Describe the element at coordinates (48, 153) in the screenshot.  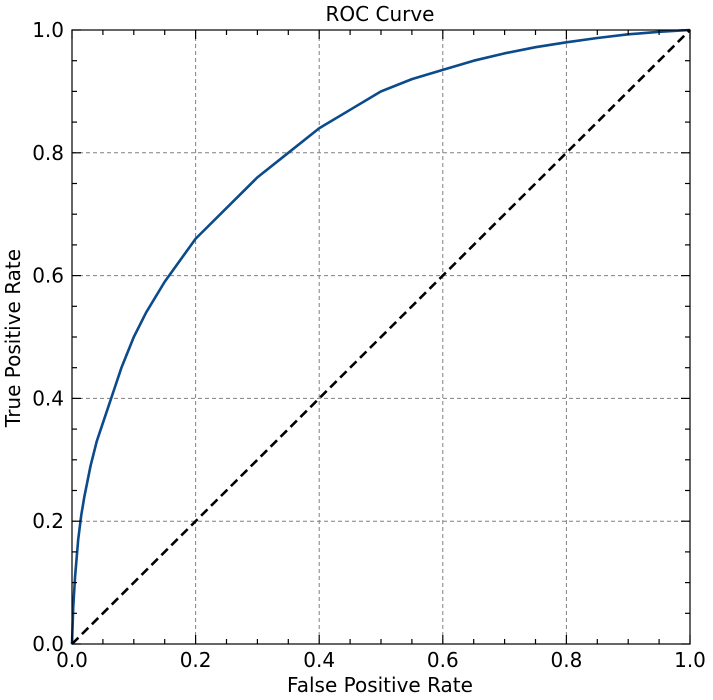
I see `y-tick-label: 0.8` at that location.